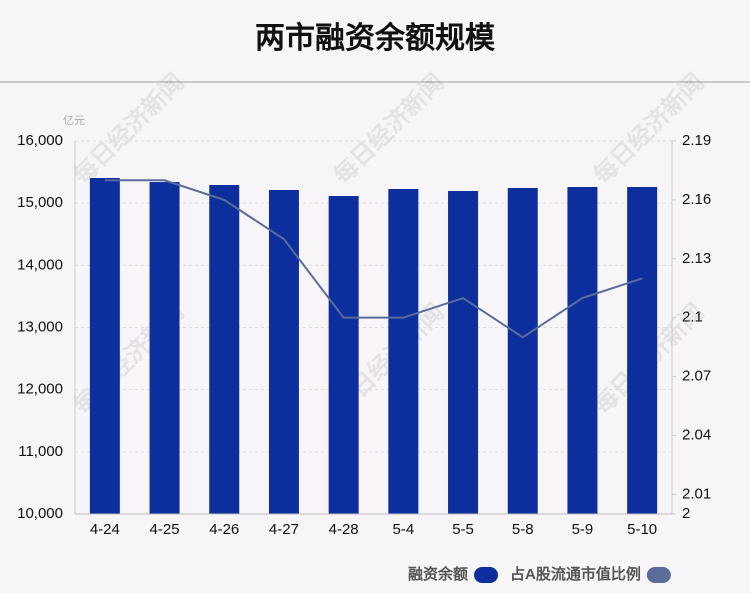 This screenshot has height=593, width=750. I want to click on y-tick-label: 14,000, so click(40, 264).